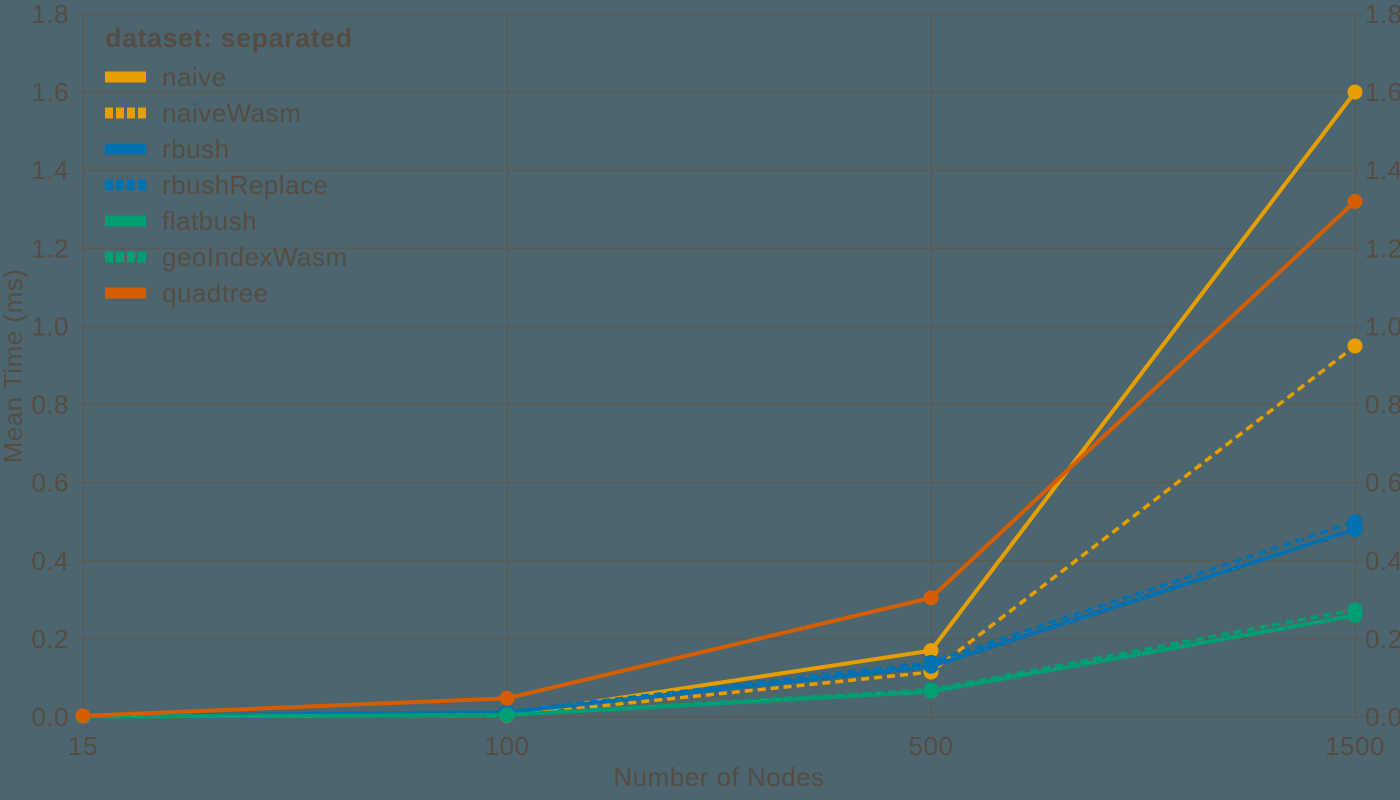  Describe the element at coordinates (50, 405) in the screenshot. I see `y-tick-label-left: 0.8` at that location.